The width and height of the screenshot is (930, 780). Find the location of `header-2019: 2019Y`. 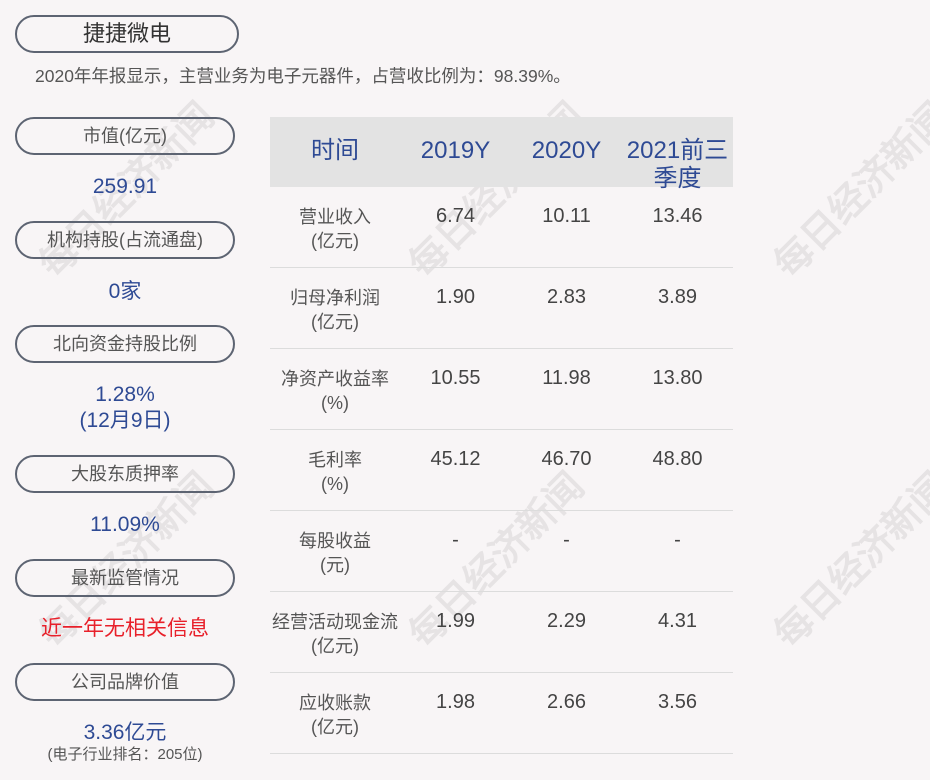

header-2019: 2019Y is located at coordinates (455, 150).